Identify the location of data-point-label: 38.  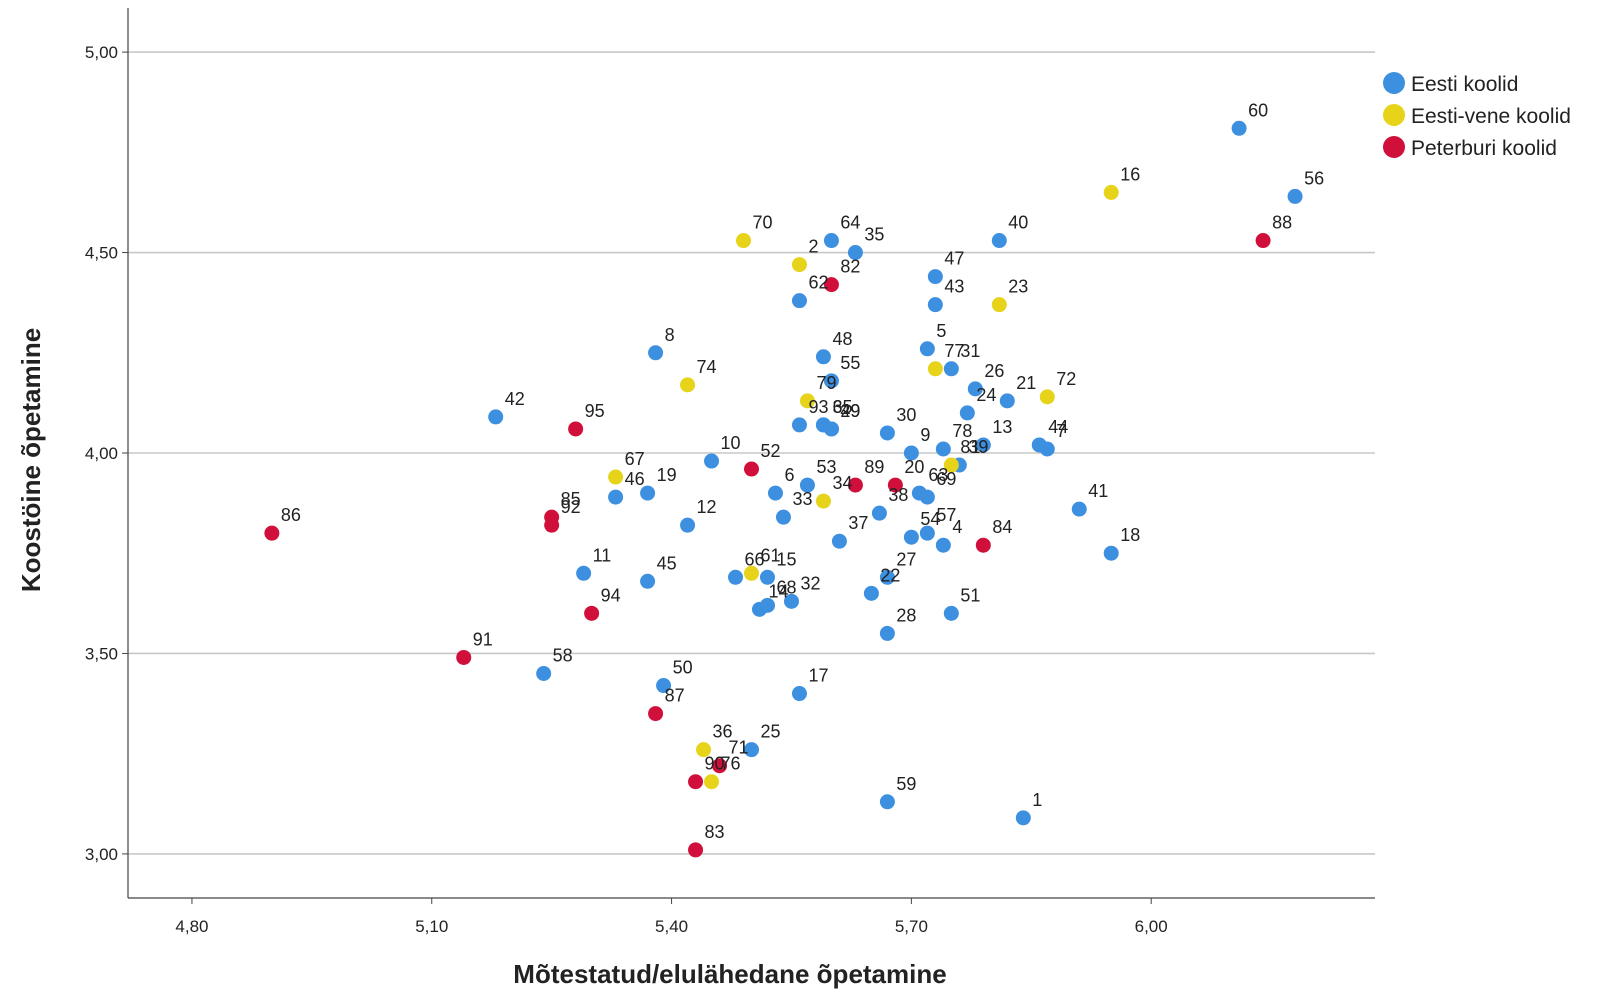
(898, 495).